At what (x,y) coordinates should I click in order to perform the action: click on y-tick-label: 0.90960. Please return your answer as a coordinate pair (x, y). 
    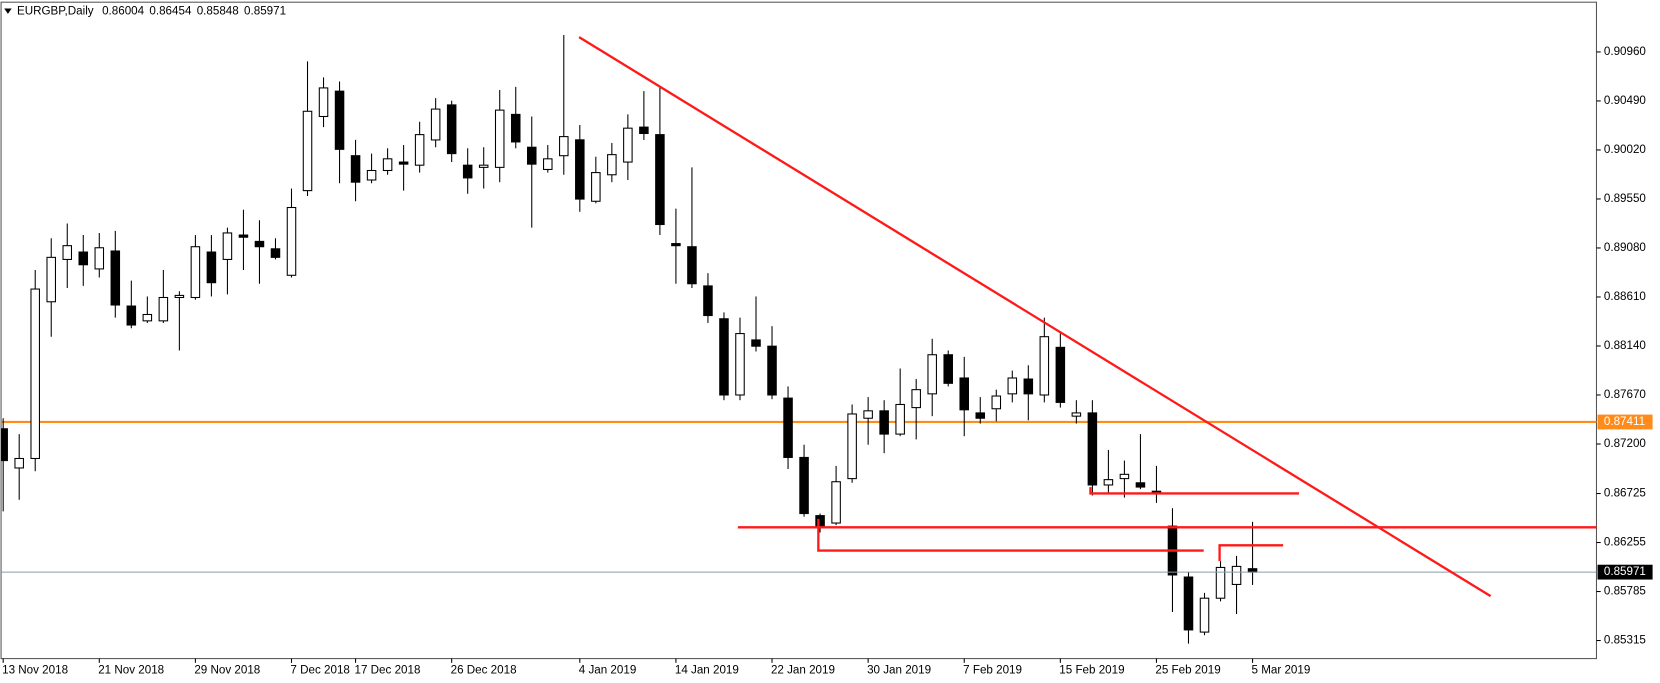
    Looking at the image, I should click on (1625, 51).